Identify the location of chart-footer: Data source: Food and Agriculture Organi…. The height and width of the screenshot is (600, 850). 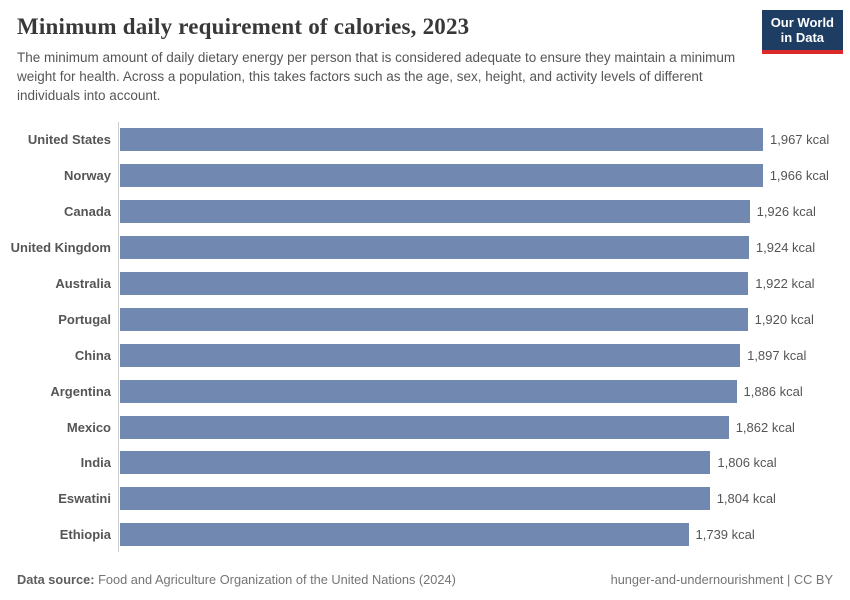
(425, 579).